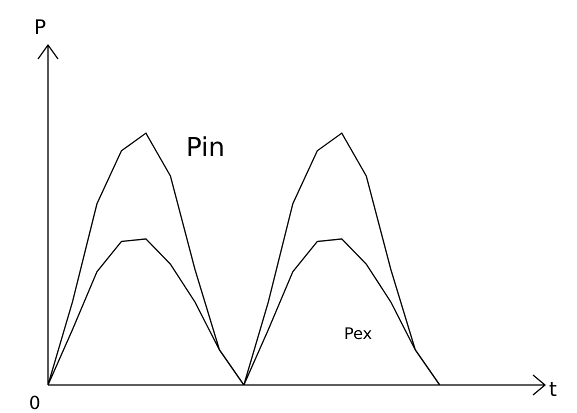  I want to click on x-axis-title: t, so click(553, 389).